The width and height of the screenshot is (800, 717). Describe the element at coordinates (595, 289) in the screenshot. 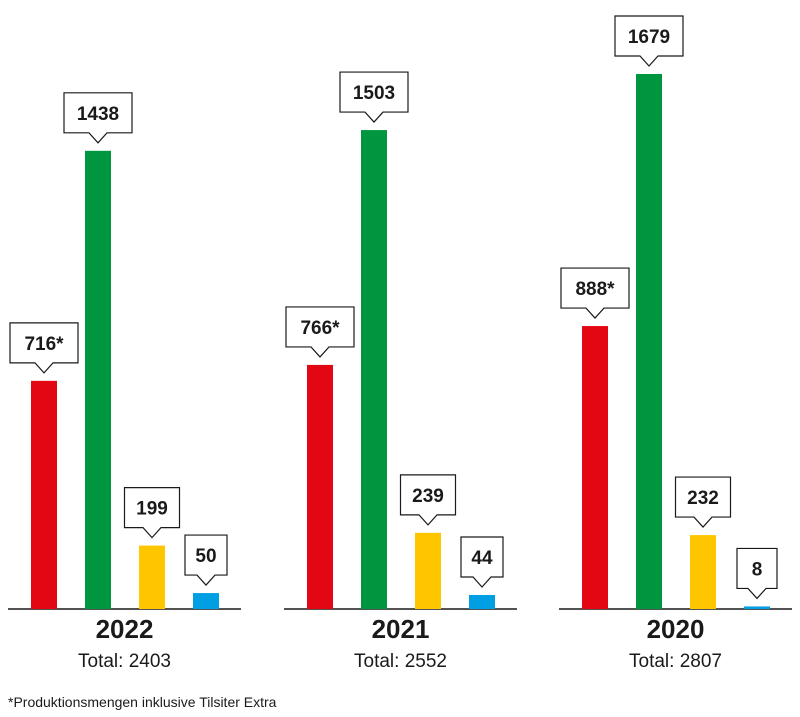

I see `data-label-2020-1: 888*` at that location.